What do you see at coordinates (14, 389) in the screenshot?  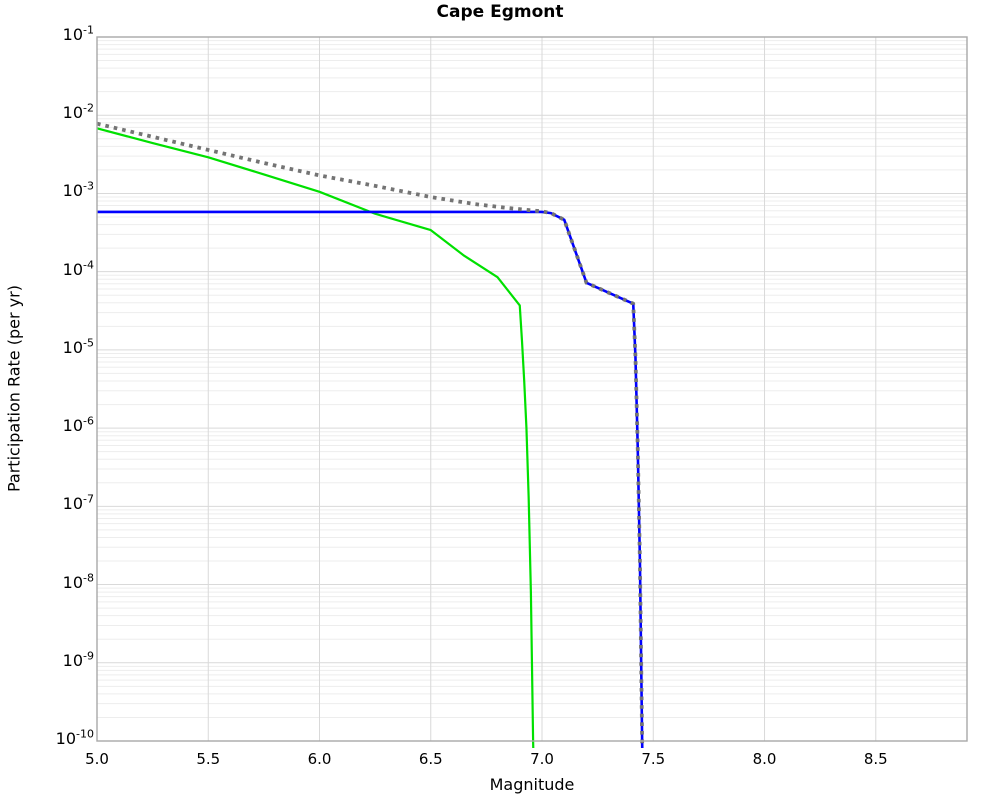 I see `y-axis-label: Participation Rate (per yr)` at bounding box center [14, 389].